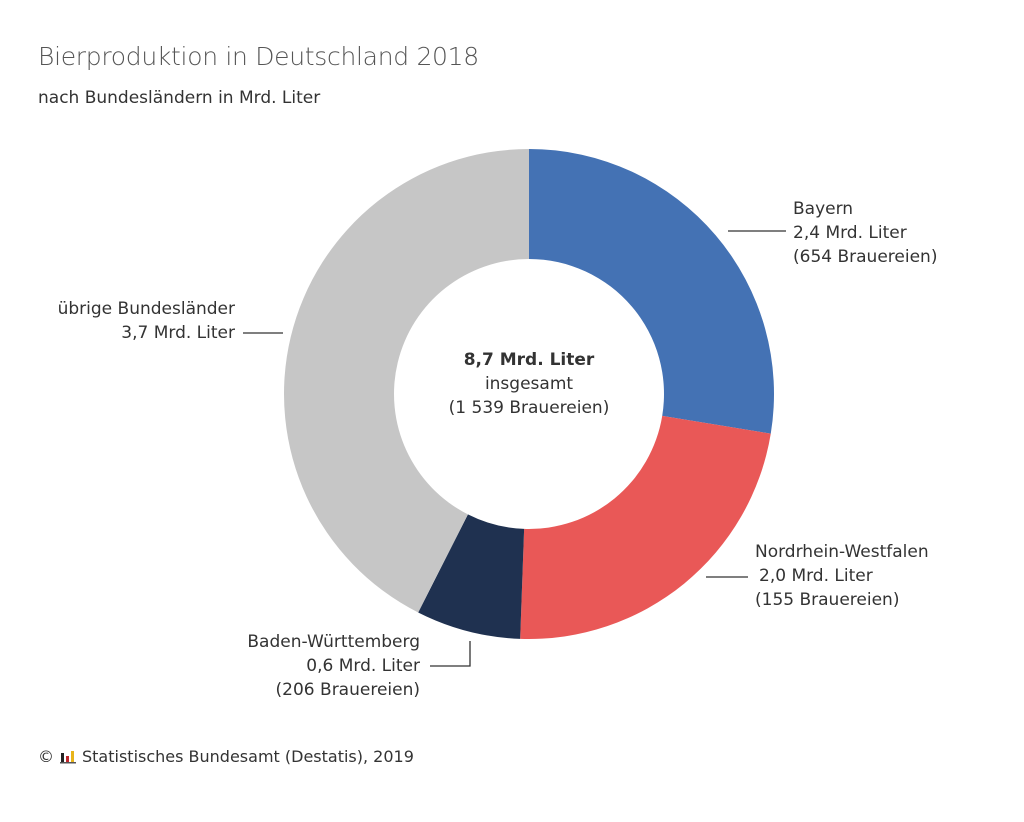 This screenshot has width=1024, height=822. I want to click on label-name: Baden-Württemberg, so click(333, 642).